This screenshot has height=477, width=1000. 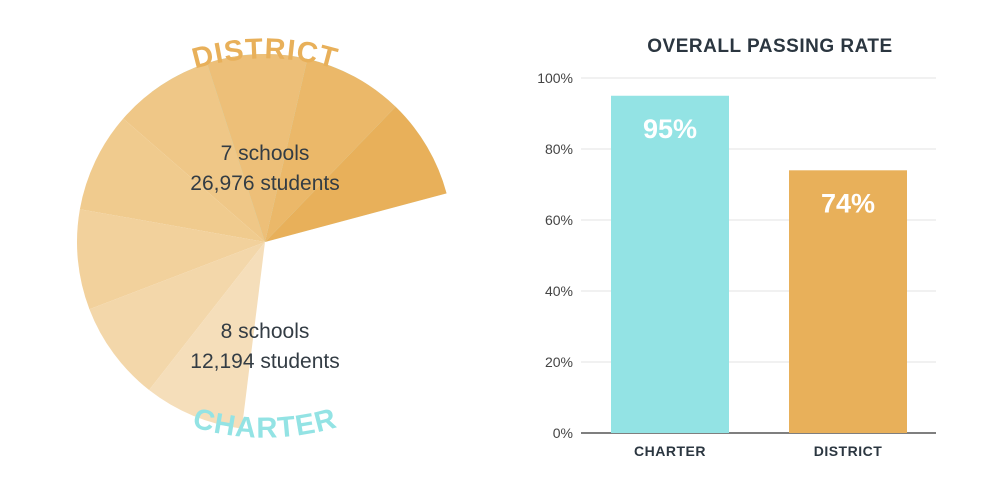 I want to click on bar-categories: CHARTER DISTRICT, so click(x=758, y=451).